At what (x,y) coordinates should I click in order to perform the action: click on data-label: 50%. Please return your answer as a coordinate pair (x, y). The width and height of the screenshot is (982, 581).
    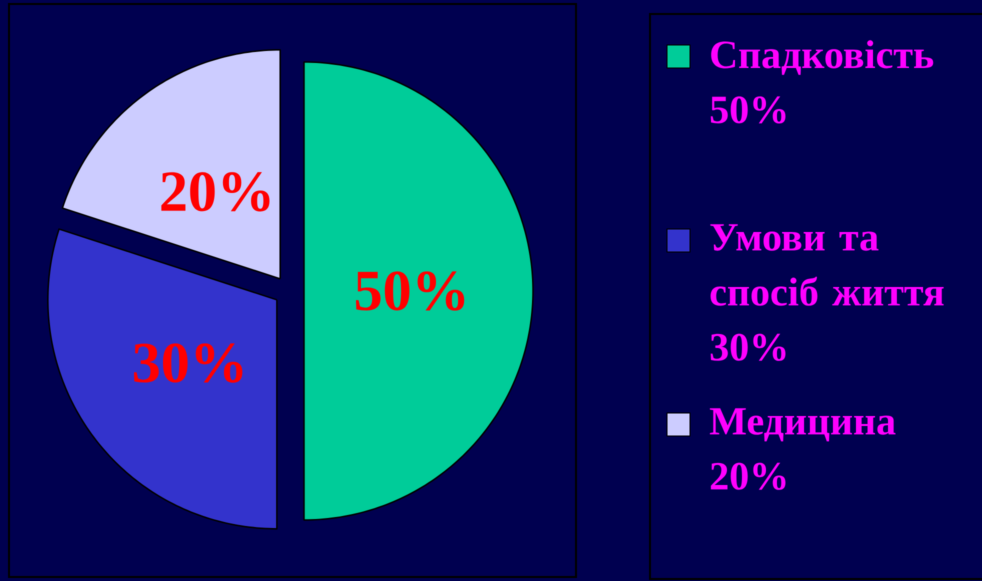
    Looking at the image, I should click on (410, 291).